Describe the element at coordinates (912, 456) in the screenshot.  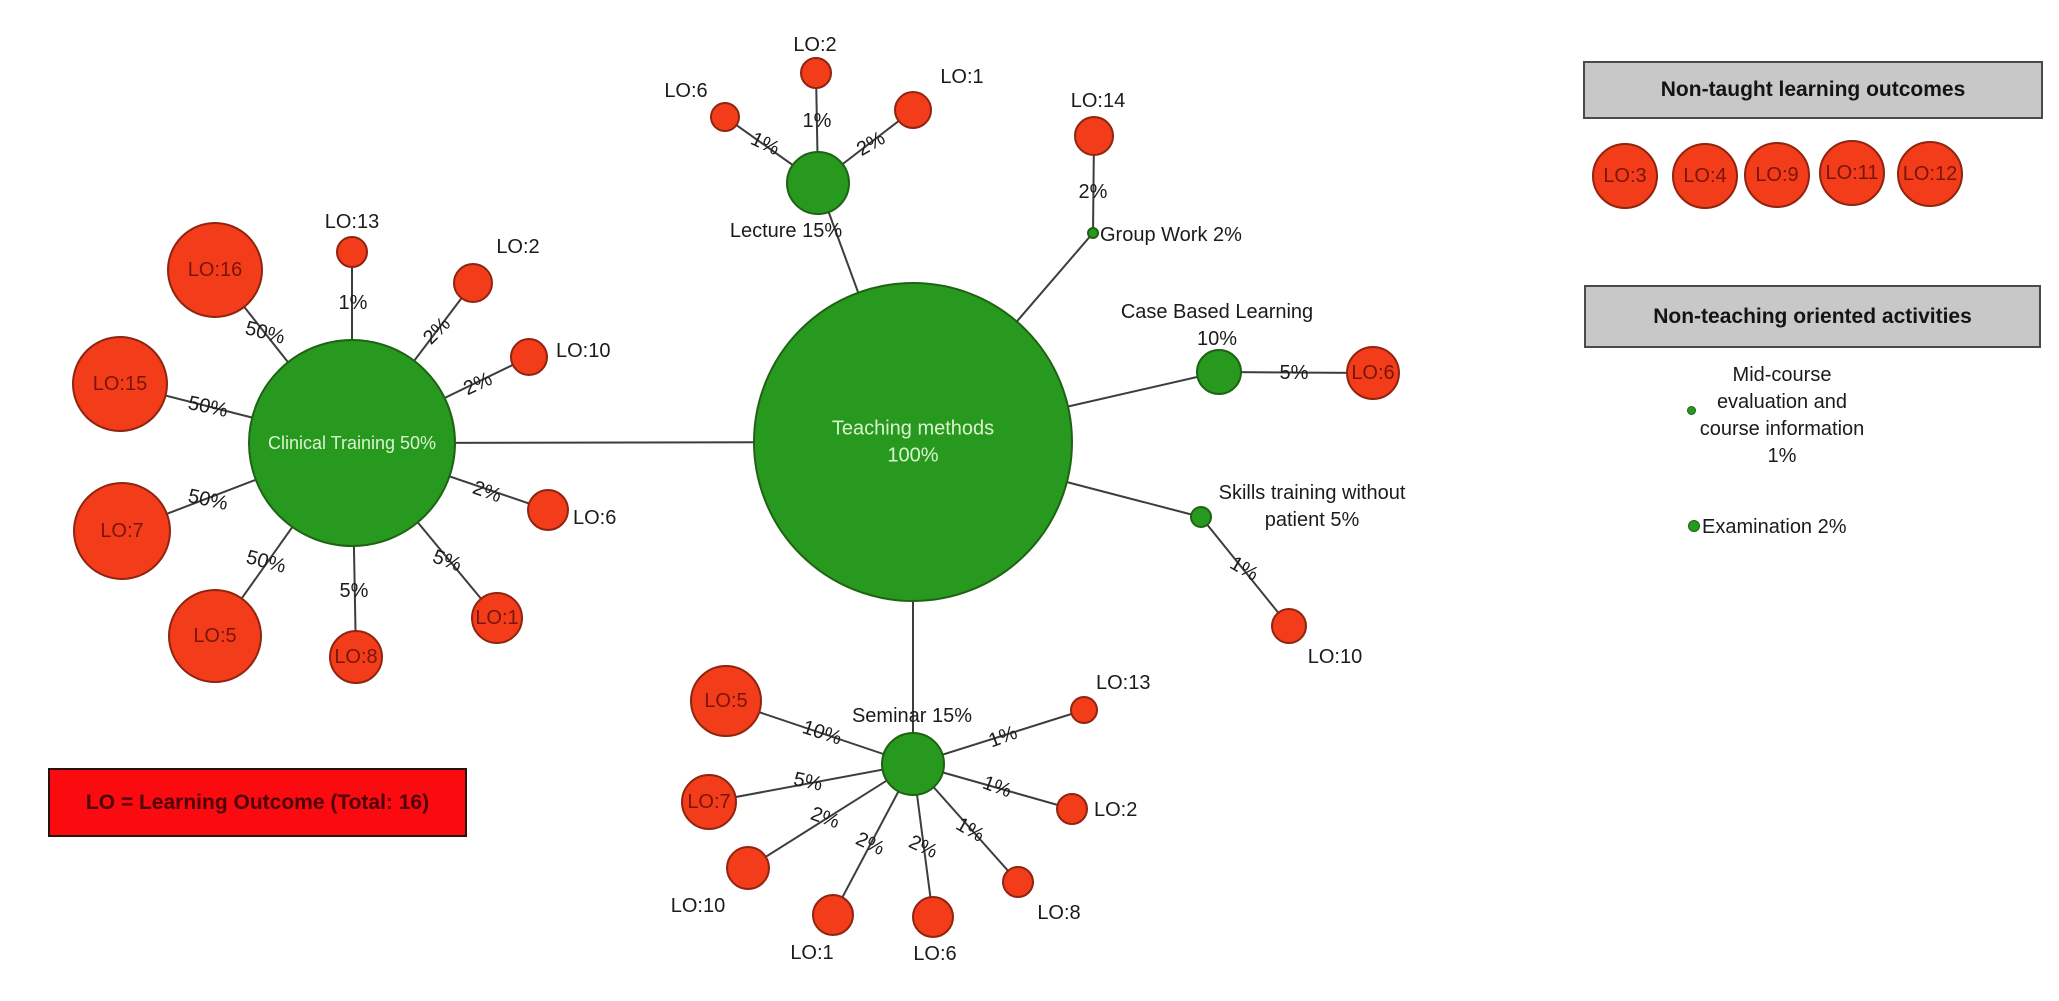
I see `node-label-tm: 100%` at that location.